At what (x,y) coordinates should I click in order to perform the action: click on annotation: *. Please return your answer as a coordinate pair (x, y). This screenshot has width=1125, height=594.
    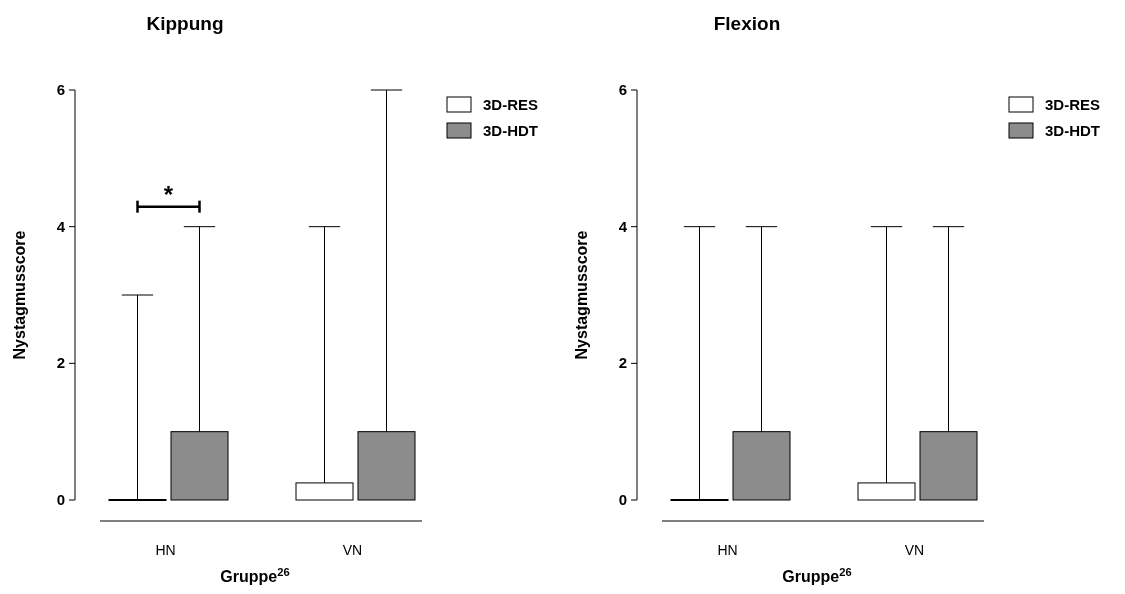
    Looking at the image, I should click on (168, 194).